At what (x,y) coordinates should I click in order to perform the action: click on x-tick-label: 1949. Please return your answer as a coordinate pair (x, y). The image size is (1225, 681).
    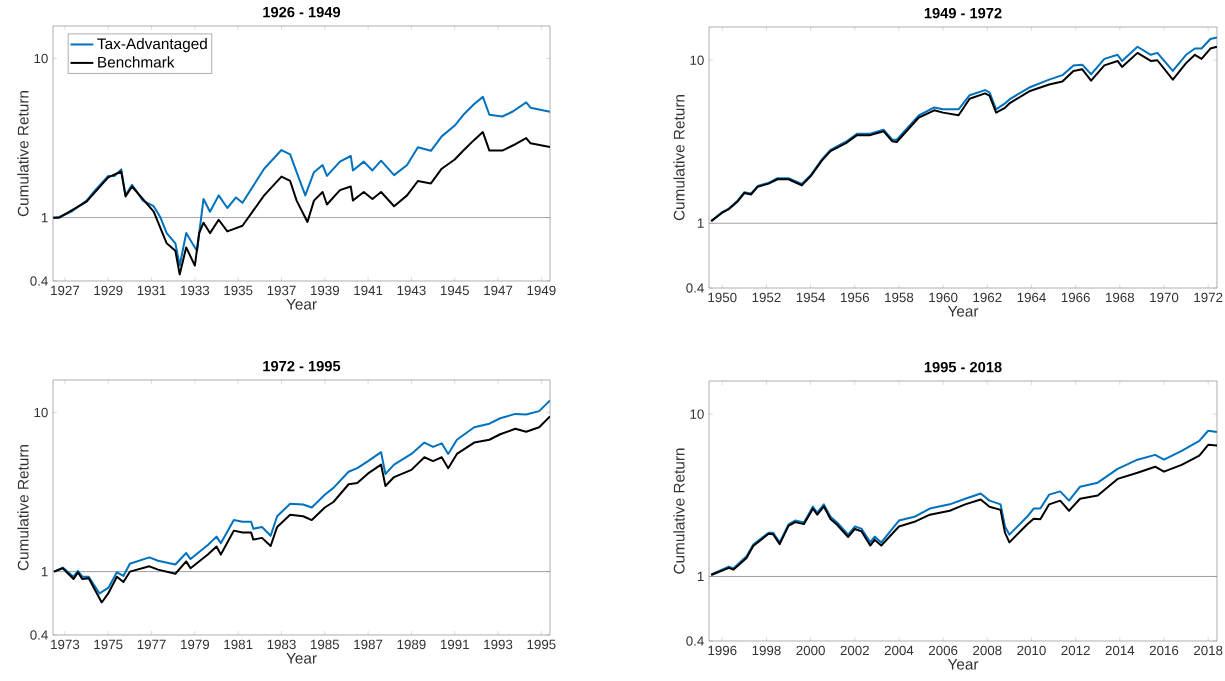
    Looking at the image, I should click on (541, 290).